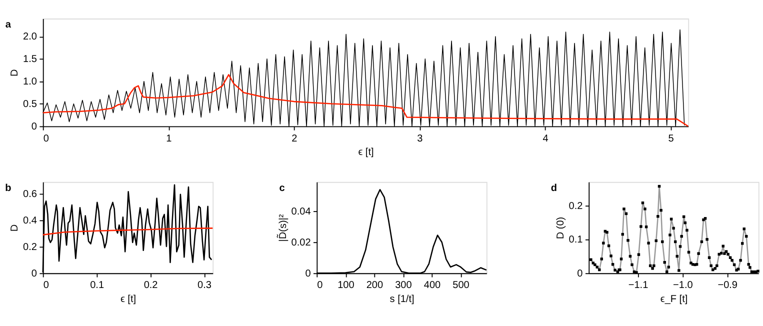  I want to click on y-tick-label: 1.5, so click(30, 60).